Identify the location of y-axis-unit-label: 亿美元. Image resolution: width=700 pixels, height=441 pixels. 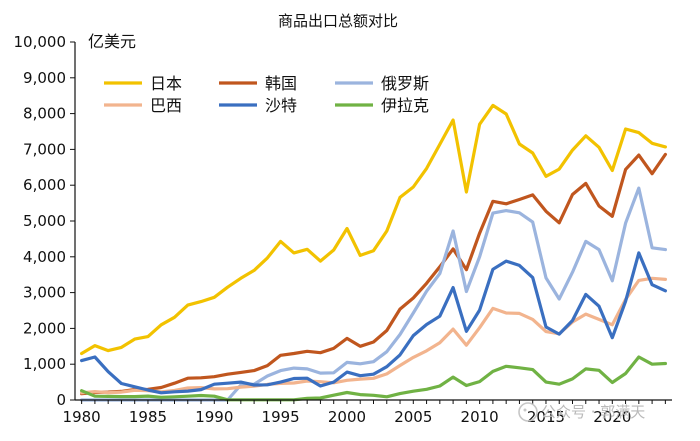
(112, 41).